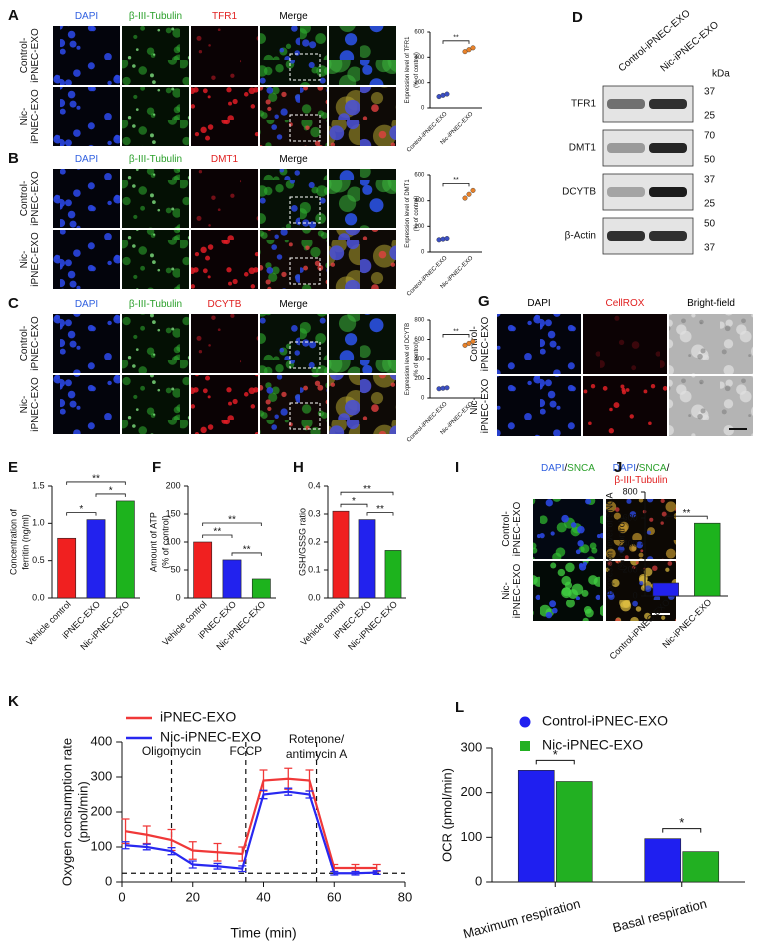 This screenshot has height=946, width=758. Describe the element at coordinates (13, 541) in the screenshot. I see `y-axis-label: Concentration of` at that location.